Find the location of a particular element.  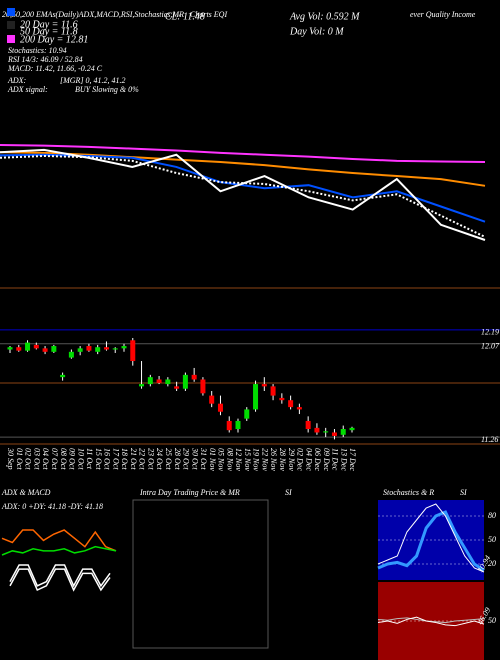

x-tick-label: 30 Oct is located at coordinates (194, 458).